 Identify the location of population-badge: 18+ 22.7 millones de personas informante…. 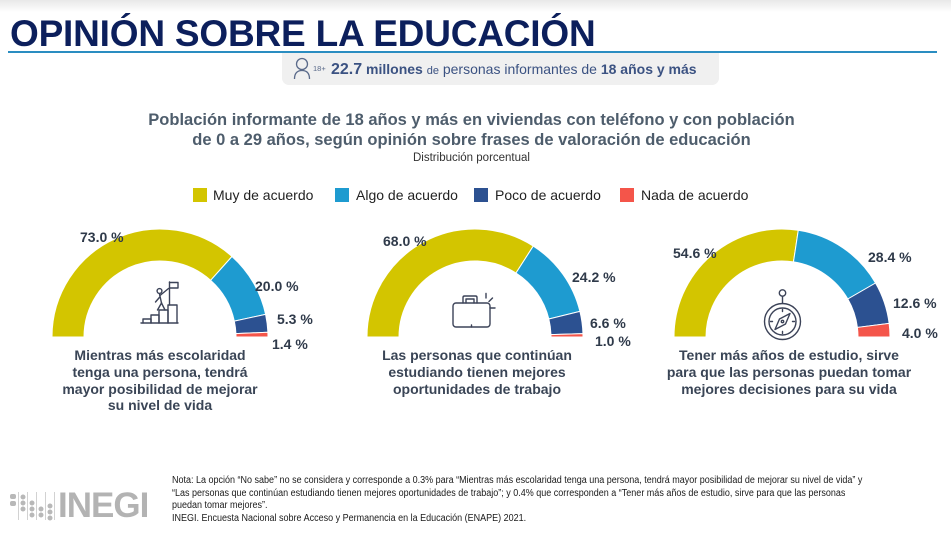
(500, 69).